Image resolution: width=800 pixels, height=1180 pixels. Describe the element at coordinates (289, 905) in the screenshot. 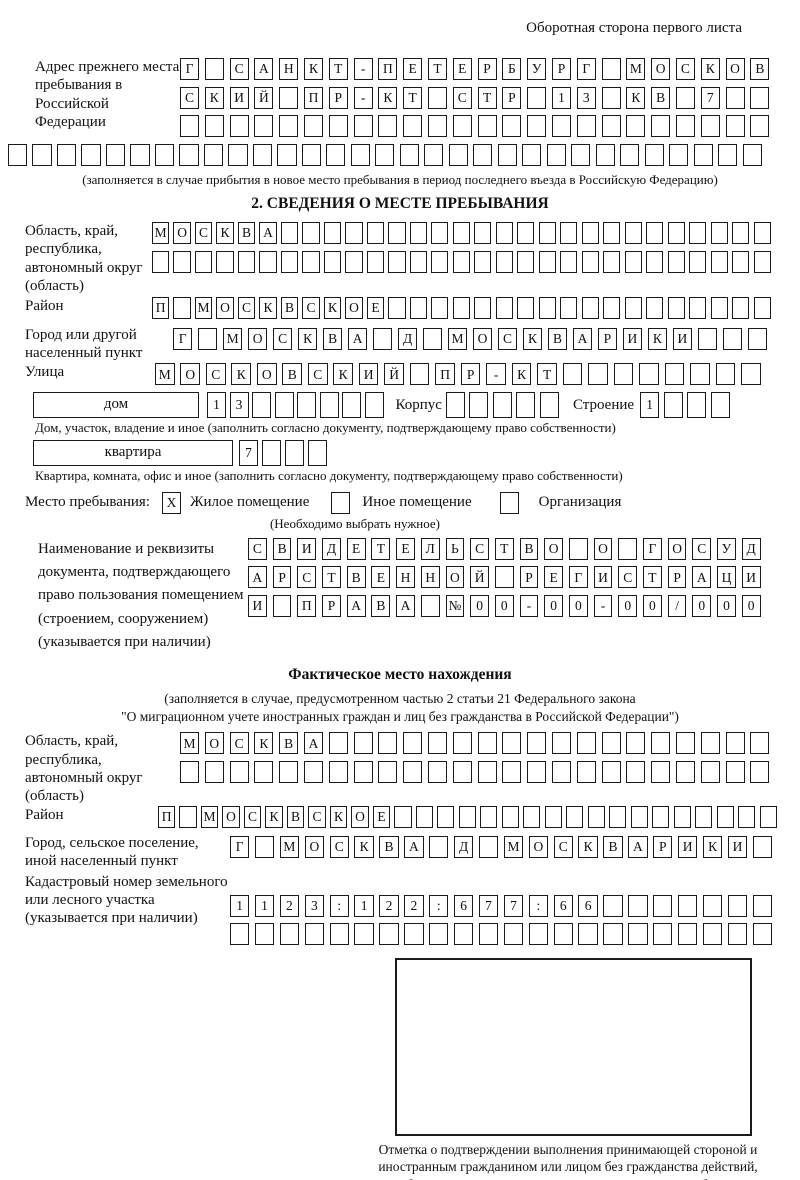

I see `char-box-filled: 2` at that location.